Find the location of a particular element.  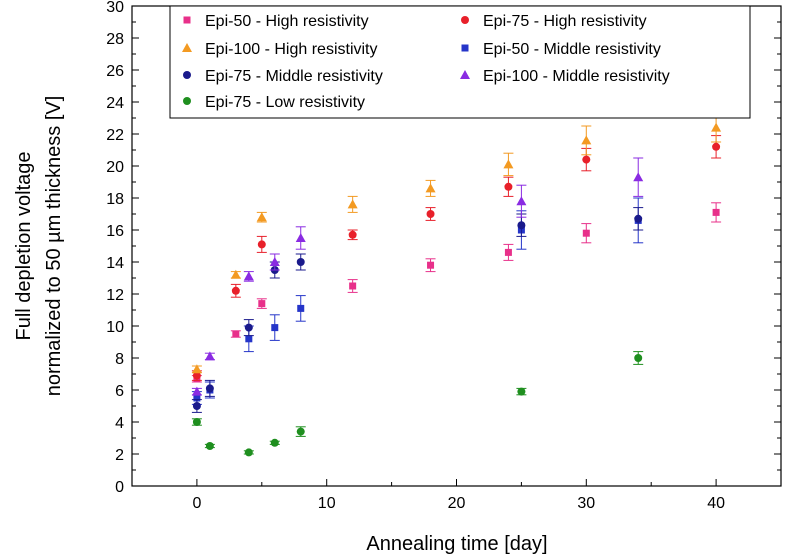

y-tick-label: 18 is located at coordinates (115, 199).